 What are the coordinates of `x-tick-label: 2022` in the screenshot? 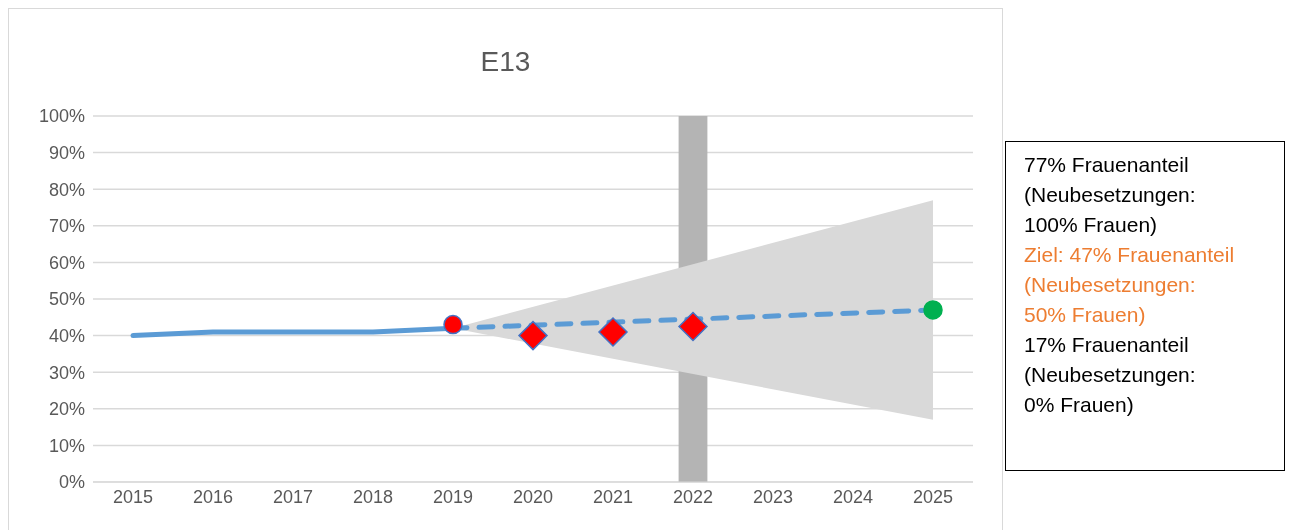 It's located at (693, 496).